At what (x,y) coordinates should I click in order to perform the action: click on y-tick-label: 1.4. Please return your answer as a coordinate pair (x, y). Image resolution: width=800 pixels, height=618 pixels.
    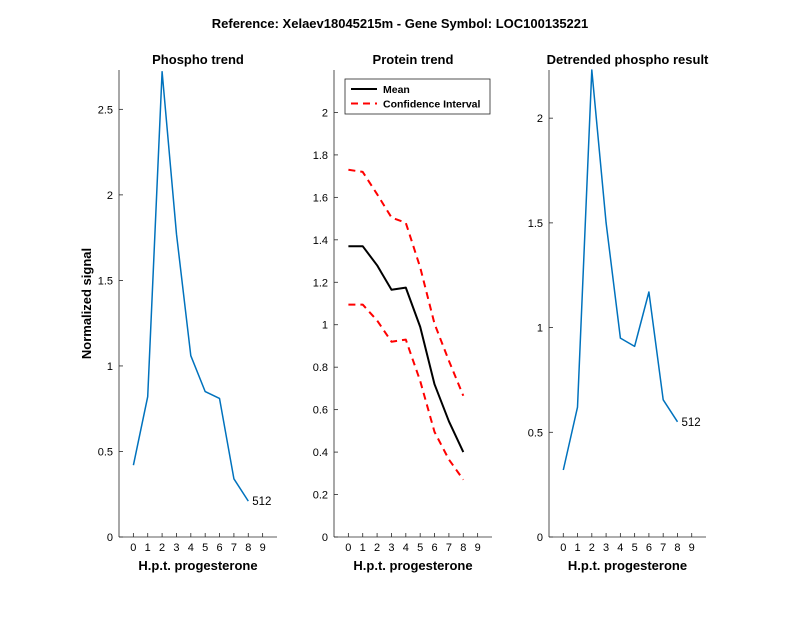
    Looking at the image, I should click on (320, 241).